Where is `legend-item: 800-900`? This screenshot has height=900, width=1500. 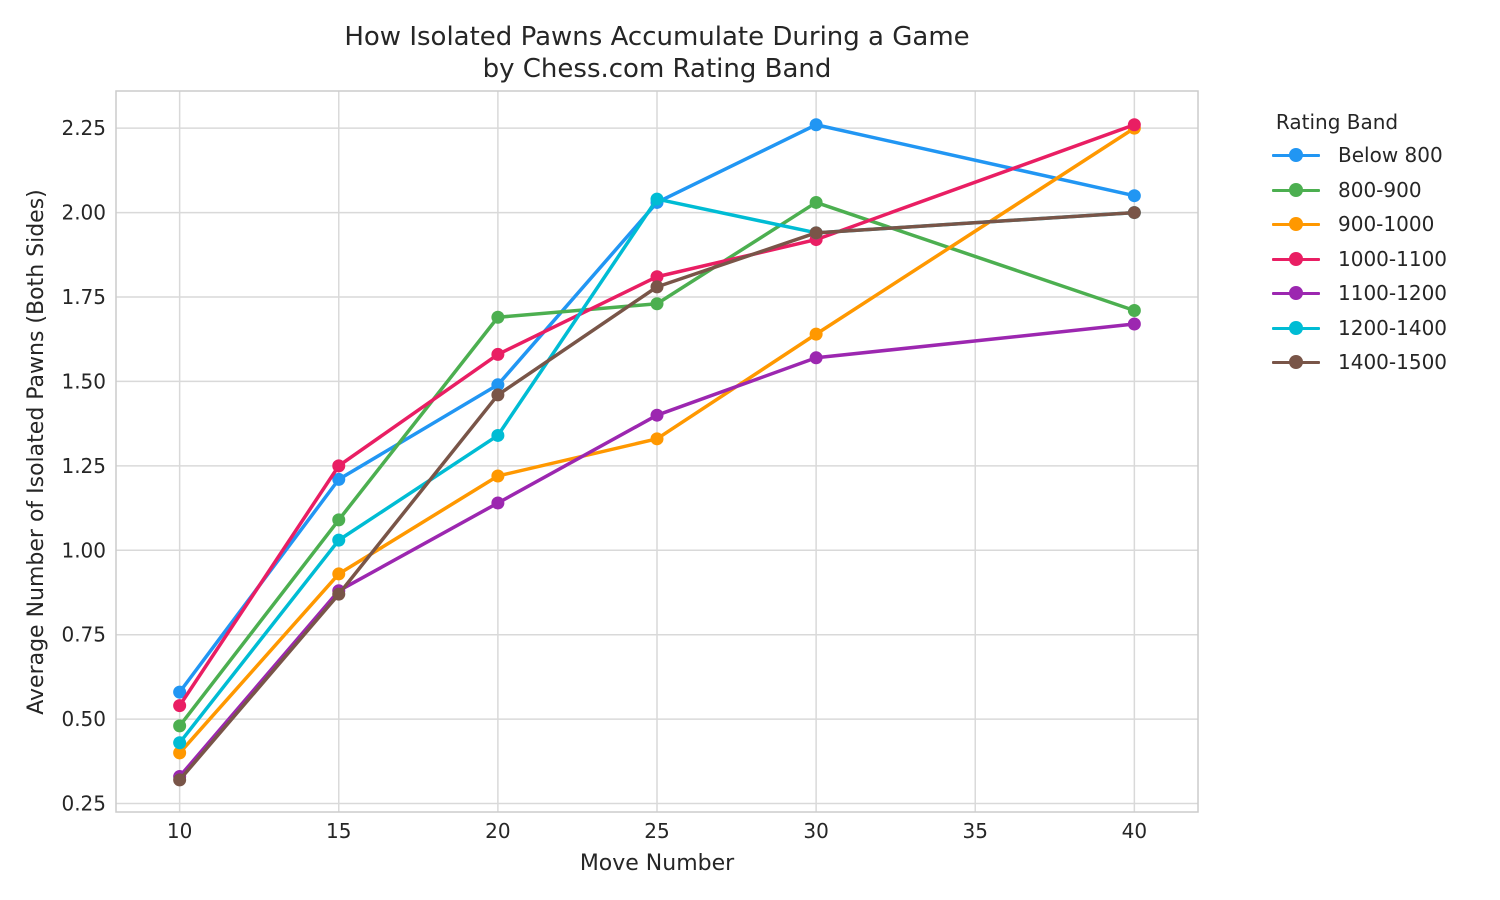 legend-item: 800-900 is located at coordinates (1372, 190).